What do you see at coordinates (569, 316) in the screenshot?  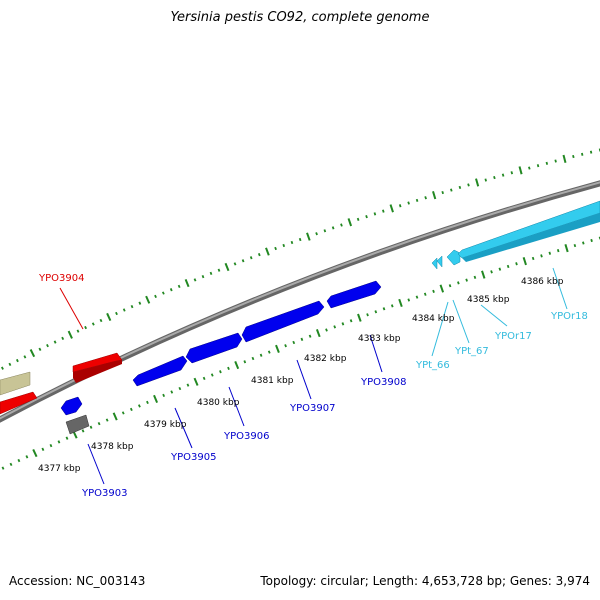 I see `gene-label-ypor18: YPOr18` at bounding box center [569, 316].